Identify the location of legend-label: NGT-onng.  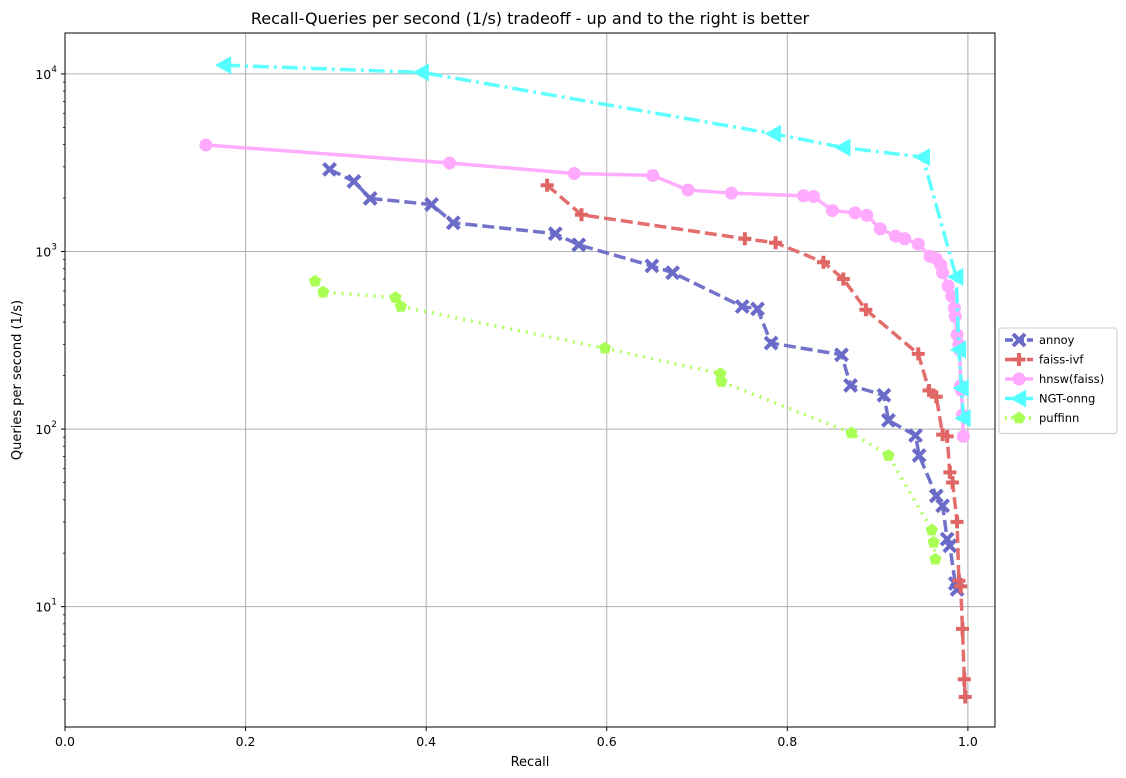
(1067, 399).